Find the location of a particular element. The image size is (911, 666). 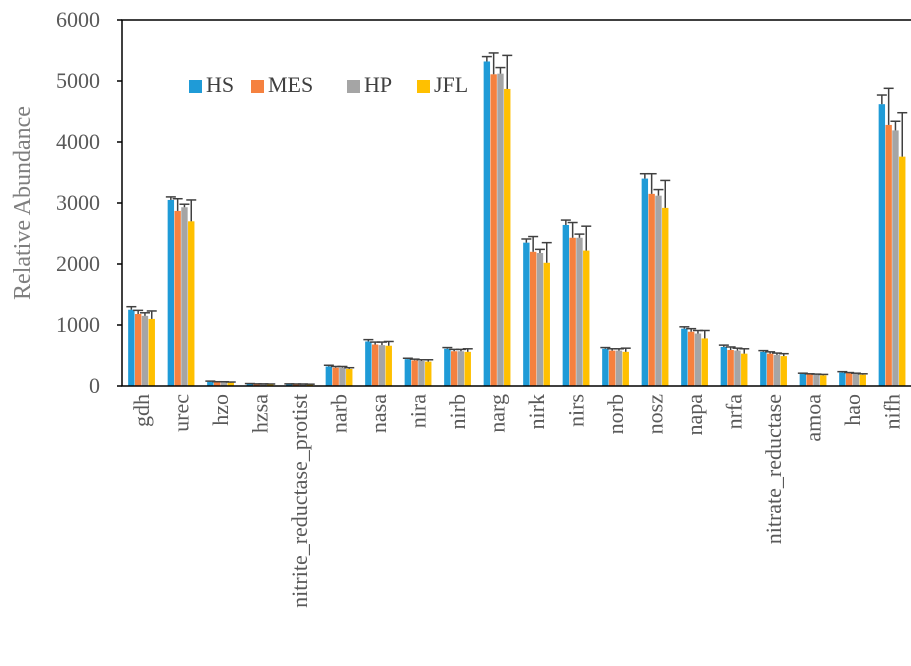

y-axis-title: Relative Abundance is located at coordinates (23, 203).